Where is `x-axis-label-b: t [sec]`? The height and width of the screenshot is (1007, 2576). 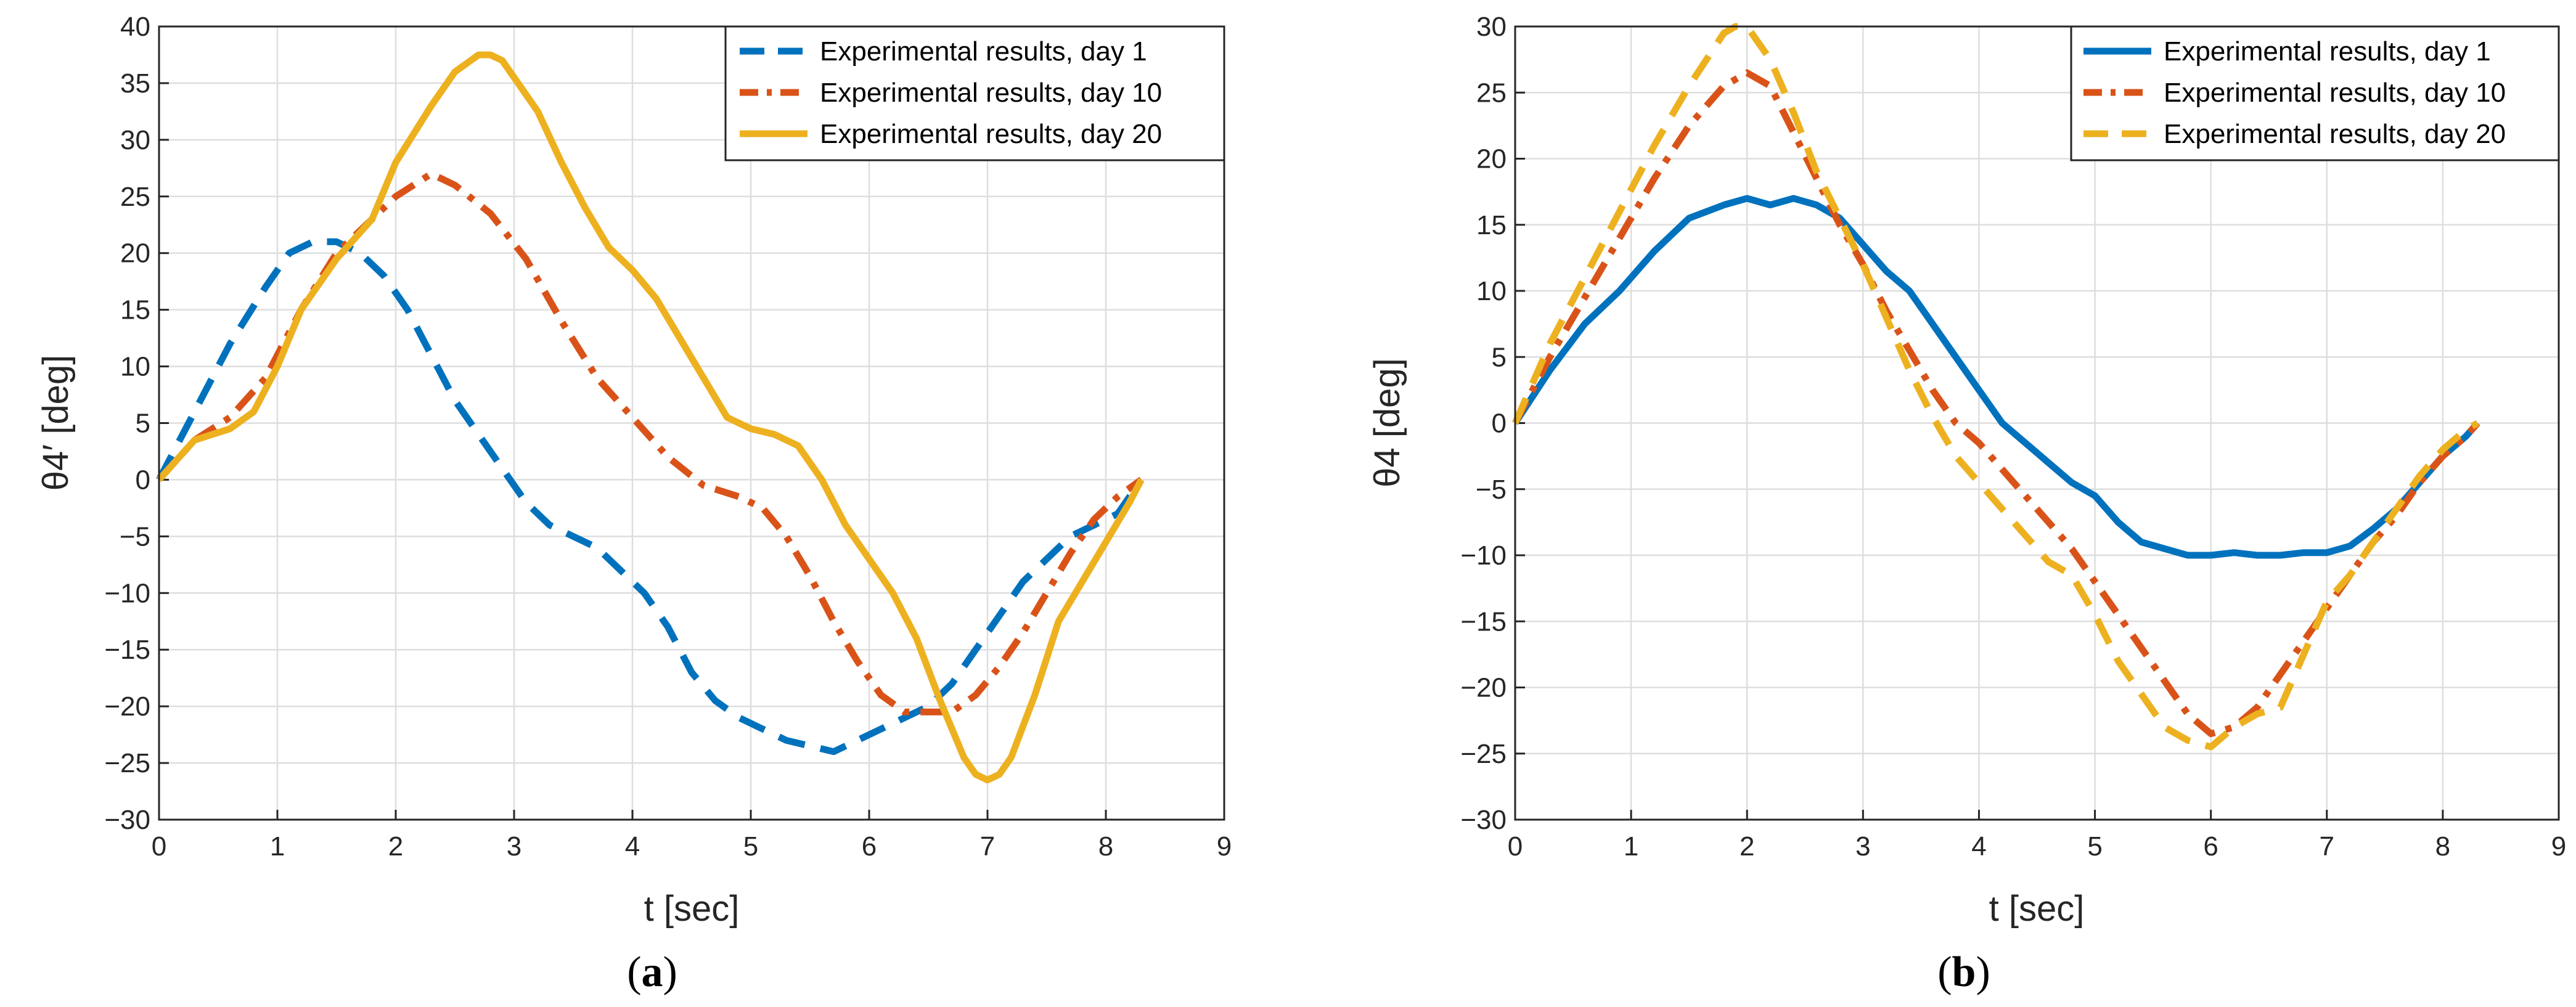
x-axis-label-b: t [sec] is located at coordinates (2037, 909).